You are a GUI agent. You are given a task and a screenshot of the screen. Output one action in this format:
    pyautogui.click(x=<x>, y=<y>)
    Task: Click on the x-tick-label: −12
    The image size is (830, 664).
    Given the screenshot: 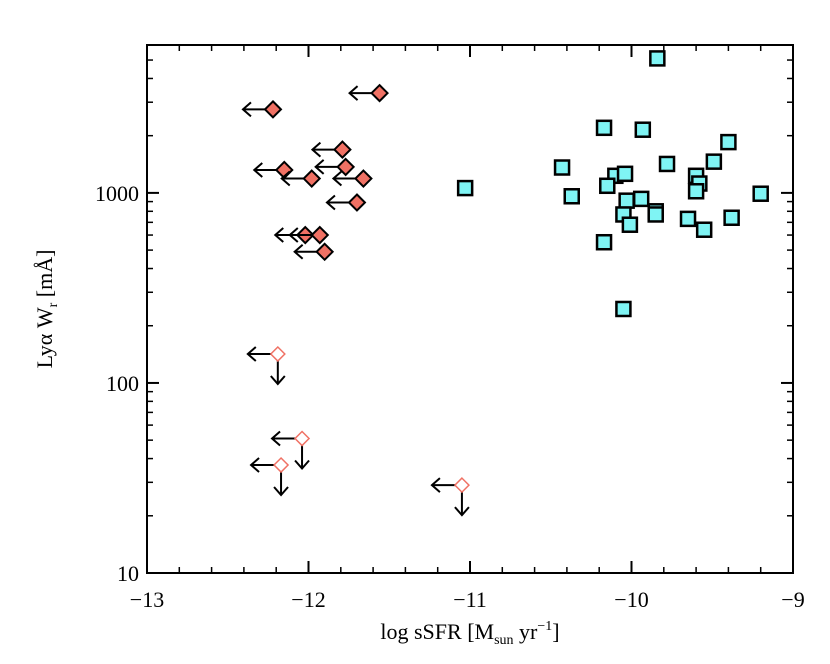 What is the action you would take?
    pyautogui.click(x=308, y=599)
    